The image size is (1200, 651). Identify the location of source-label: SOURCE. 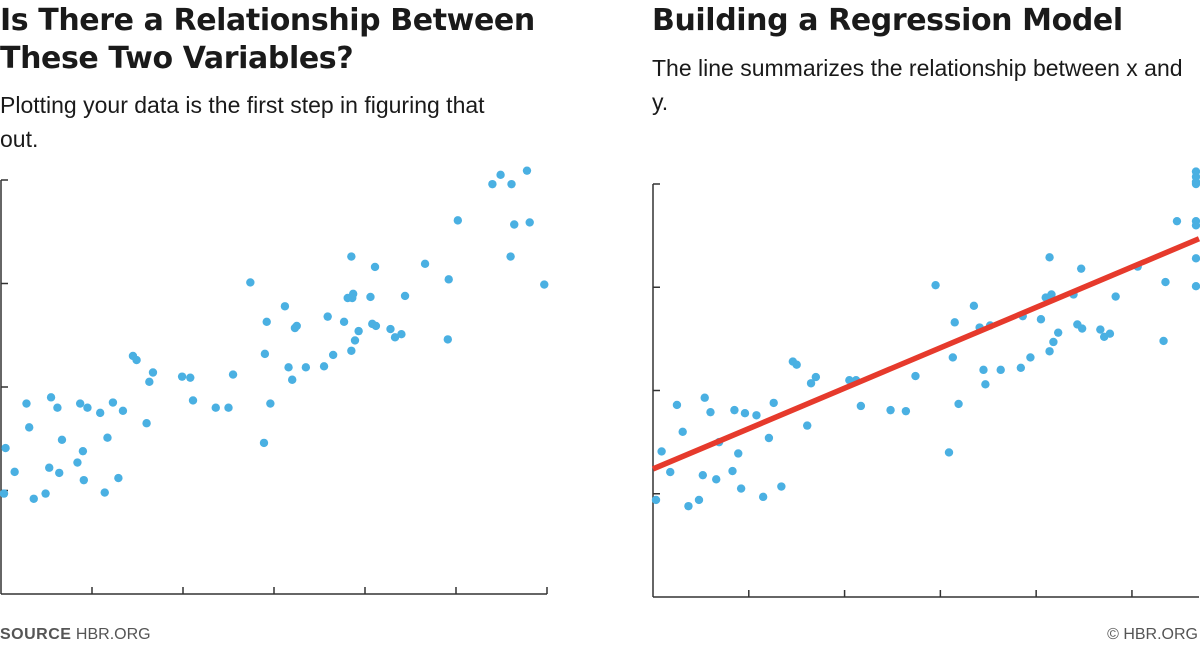
(36, 634).